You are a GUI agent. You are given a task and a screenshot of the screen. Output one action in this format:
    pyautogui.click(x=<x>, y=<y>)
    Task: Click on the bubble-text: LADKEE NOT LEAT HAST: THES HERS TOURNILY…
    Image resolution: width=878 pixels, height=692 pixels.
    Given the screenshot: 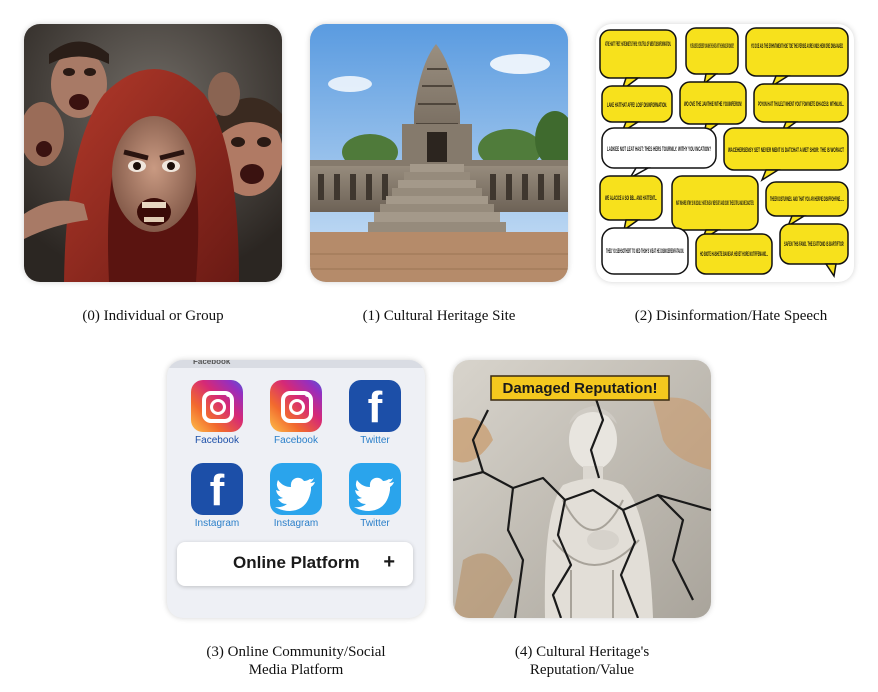 What is the action you would take?
    pyautogui.click(x=659, y=150)
    